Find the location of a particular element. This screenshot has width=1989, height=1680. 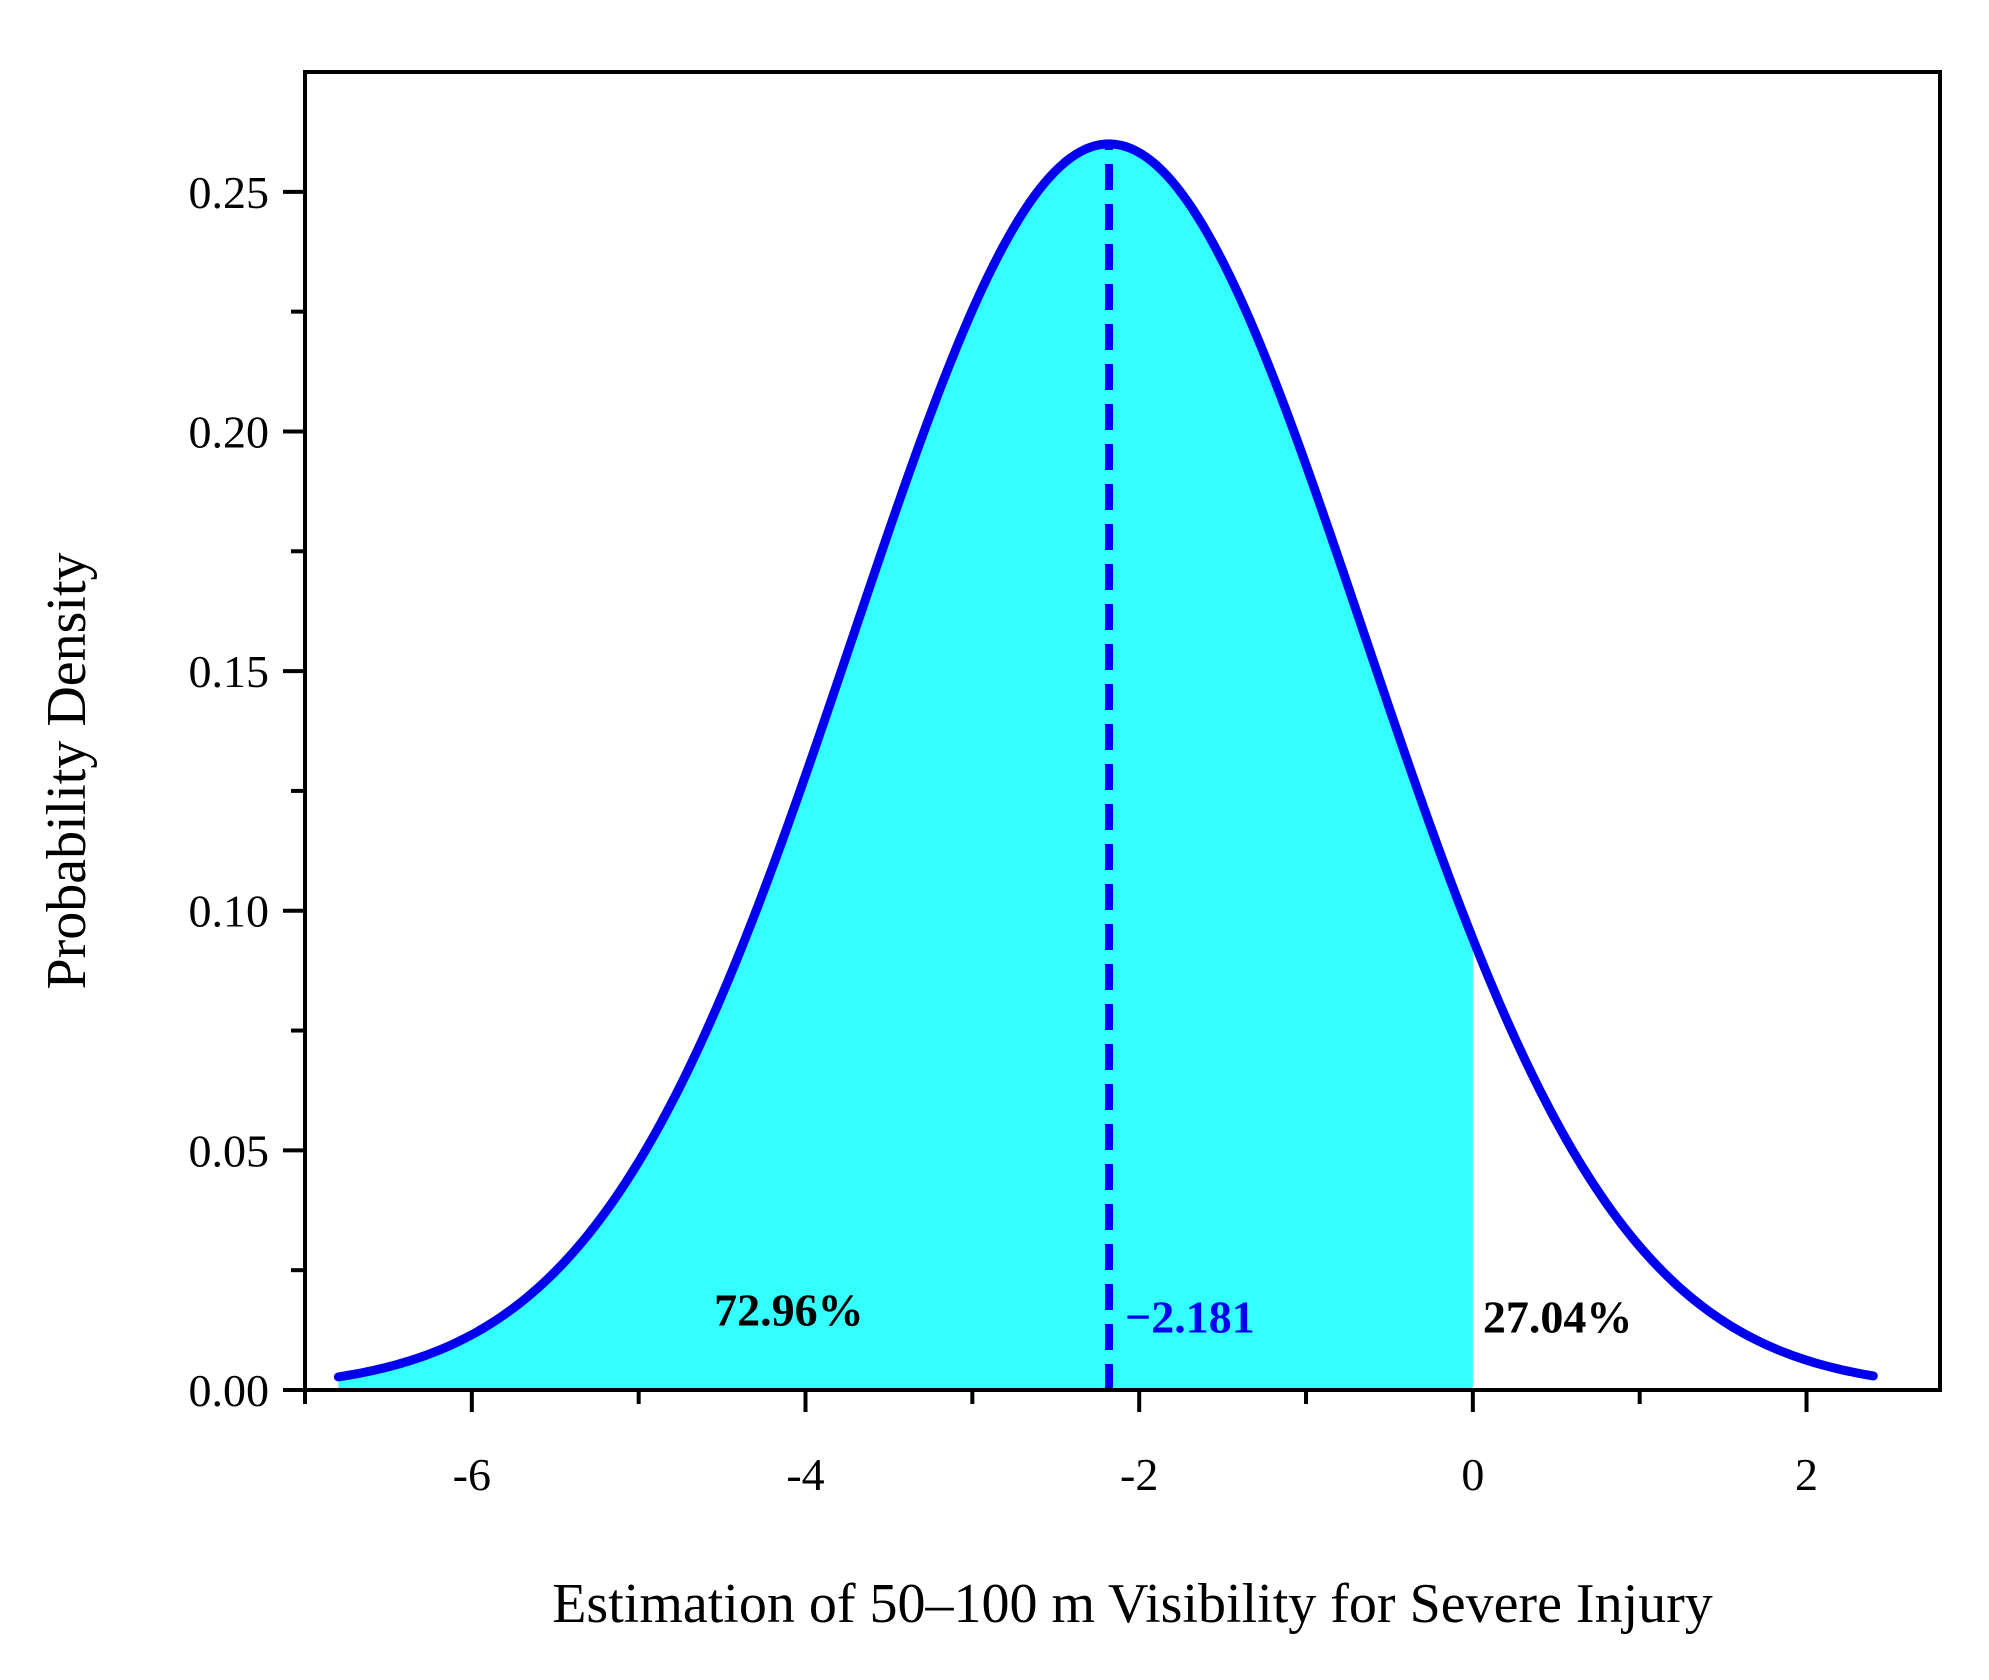

y-tick-label: 0.15 is located at coordinates (229, 671).